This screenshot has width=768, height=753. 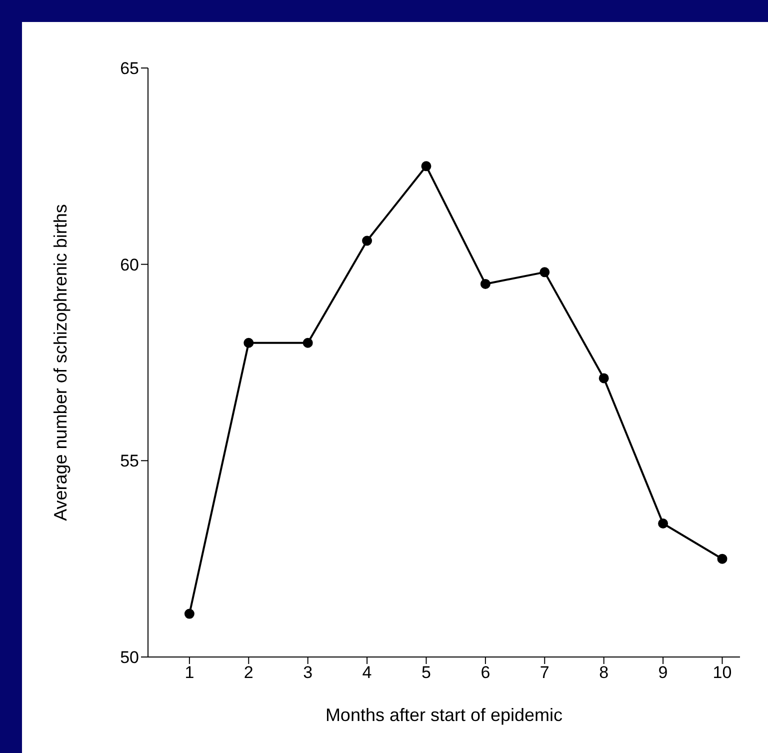 What do you see at coordinates (444, 715) in the screenshot?
I see `x-axis-title: Months after start of epidemic` at bounding box center [444, 715].